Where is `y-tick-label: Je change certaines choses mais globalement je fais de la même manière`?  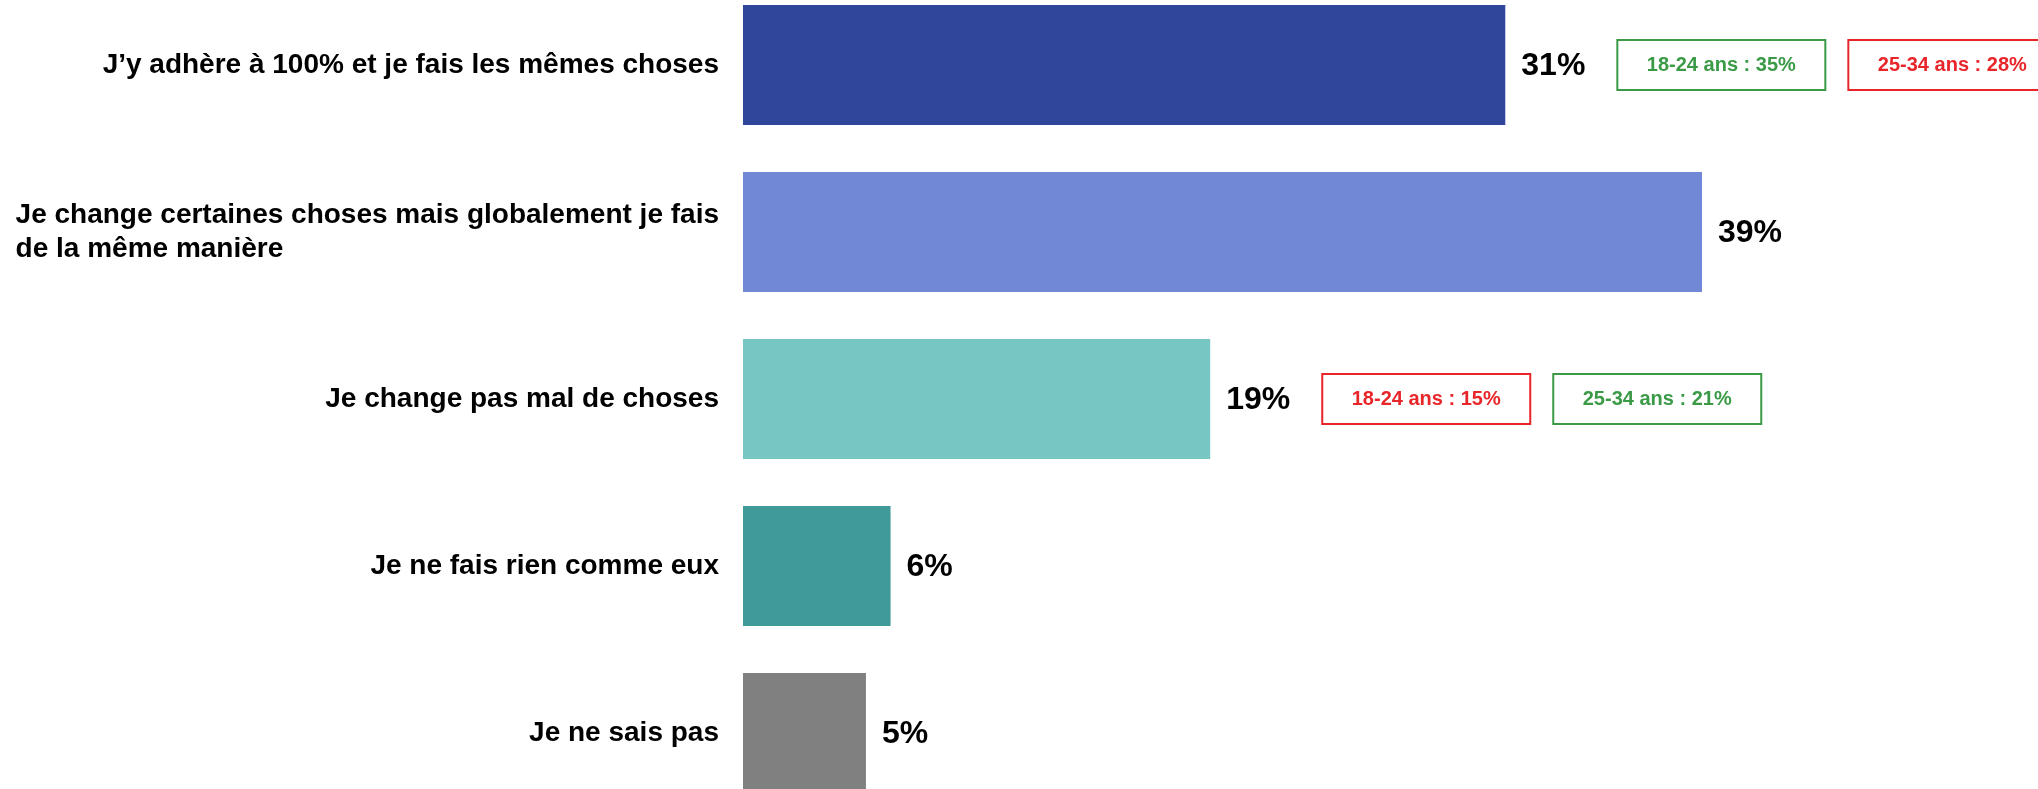 y-tick-label: Je change certaines choses mais globalement je fais de la même manière is located at coordinates (367, 230).